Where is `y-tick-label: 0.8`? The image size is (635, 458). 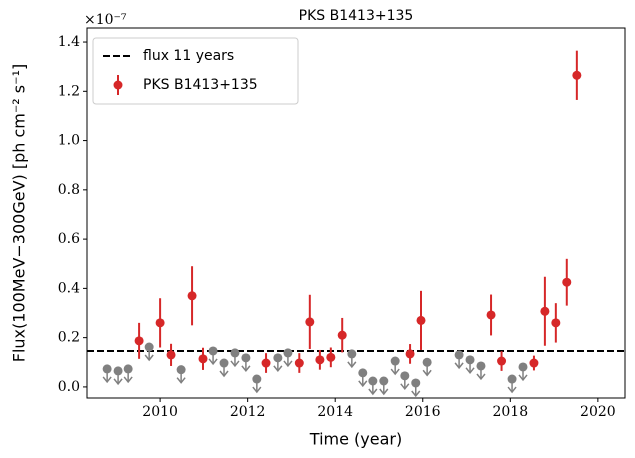
y-tick-label: 0.8 is located at coordinates (69, 190).